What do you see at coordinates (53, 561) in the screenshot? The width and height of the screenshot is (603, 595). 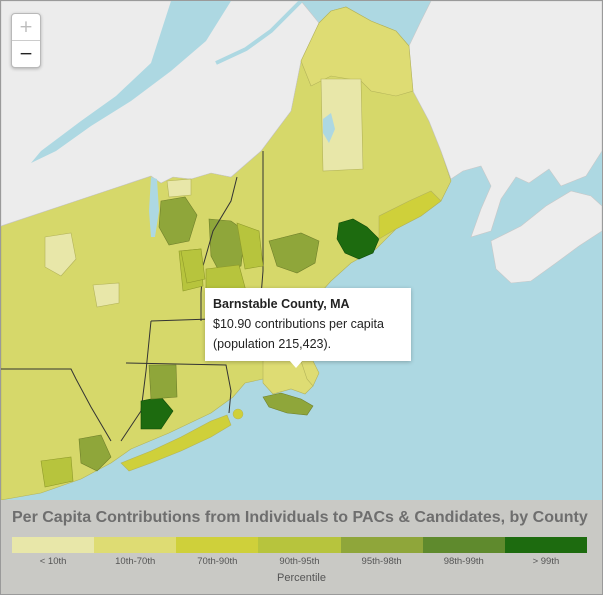 I see `legend-label: < 10th` at bounding box center [53, 561].